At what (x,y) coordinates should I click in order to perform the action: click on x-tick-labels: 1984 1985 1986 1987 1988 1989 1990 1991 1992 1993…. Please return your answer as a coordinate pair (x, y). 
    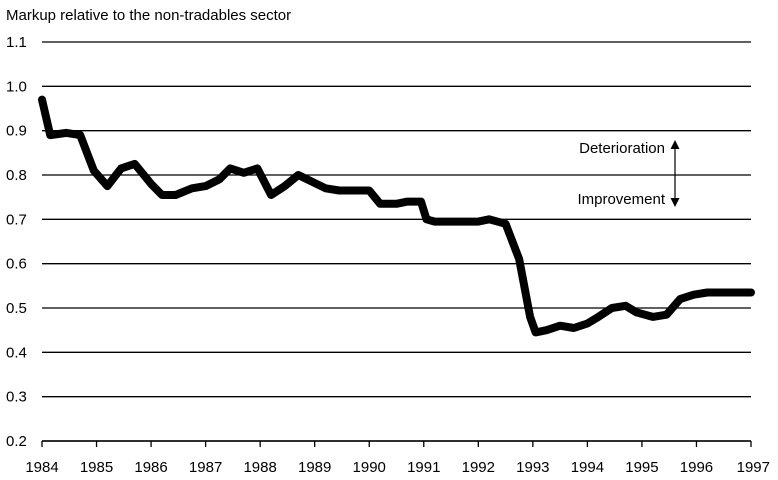
    Looking at the image, I should click on (397, 467).